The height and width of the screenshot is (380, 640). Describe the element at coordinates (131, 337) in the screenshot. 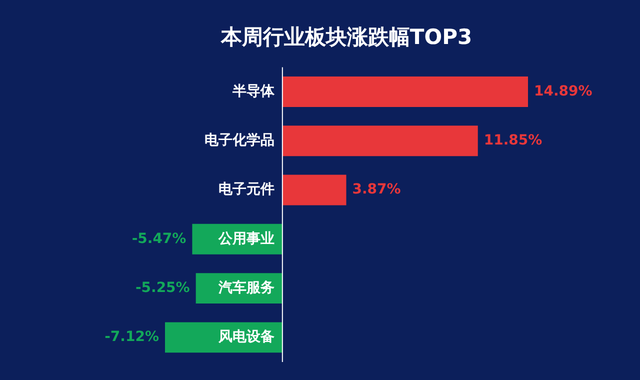

I see `data-label: -7.12%` at that location.